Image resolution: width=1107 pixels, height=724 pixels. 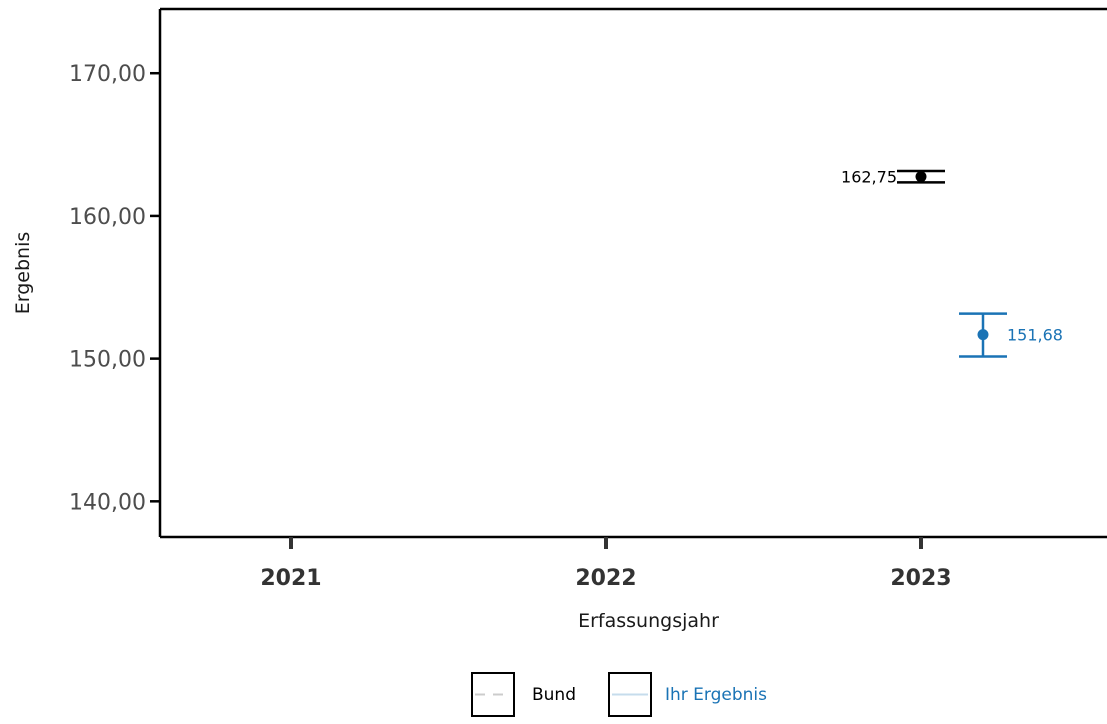 I want to click on data-label: 162,75, so click(x=869, y=177).